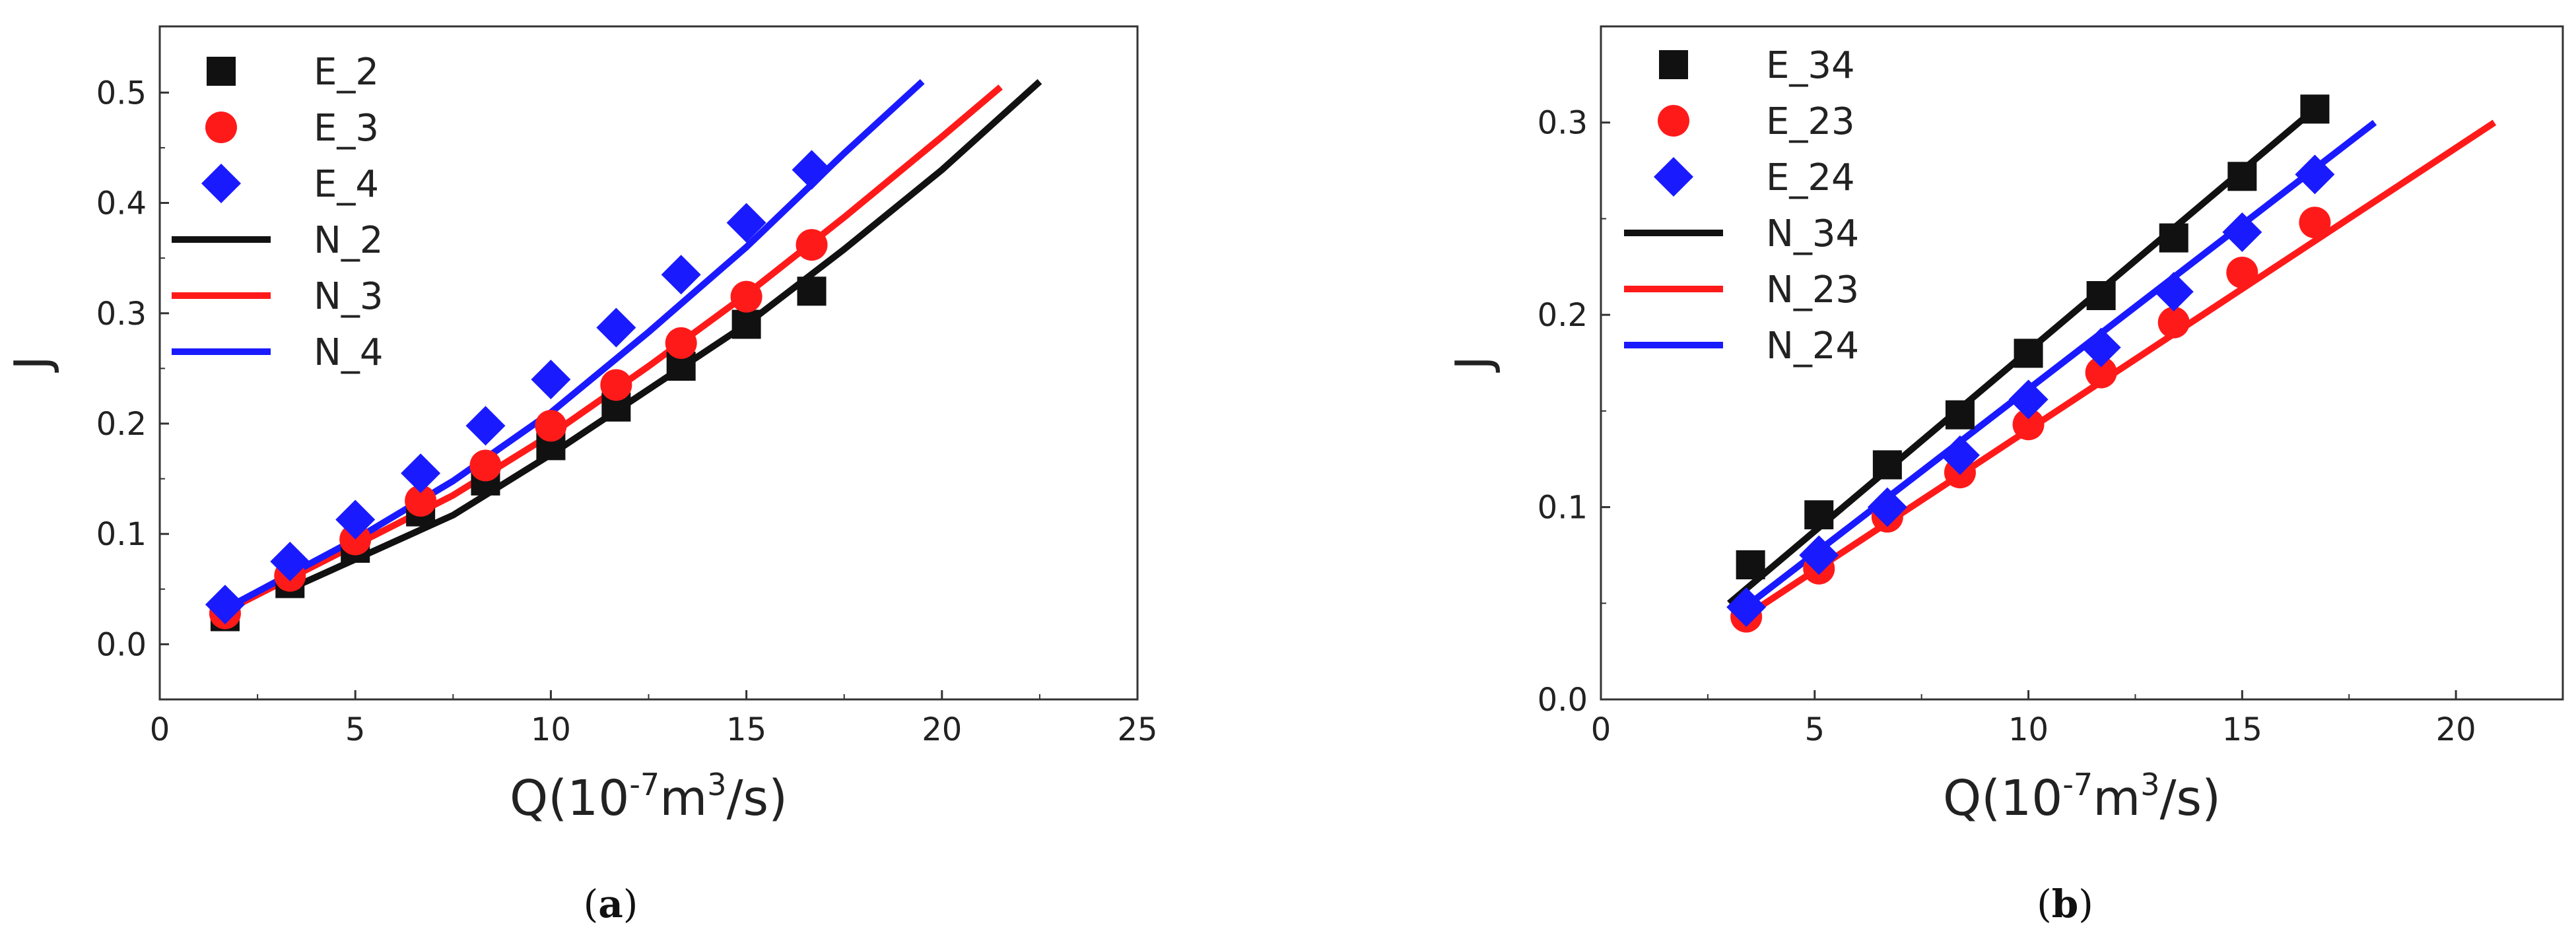  What do you see at coordinates (1757, 65) in the screenshot?
I see `legend-entry-e_34: E_34` at bounding box center [1757, 65].